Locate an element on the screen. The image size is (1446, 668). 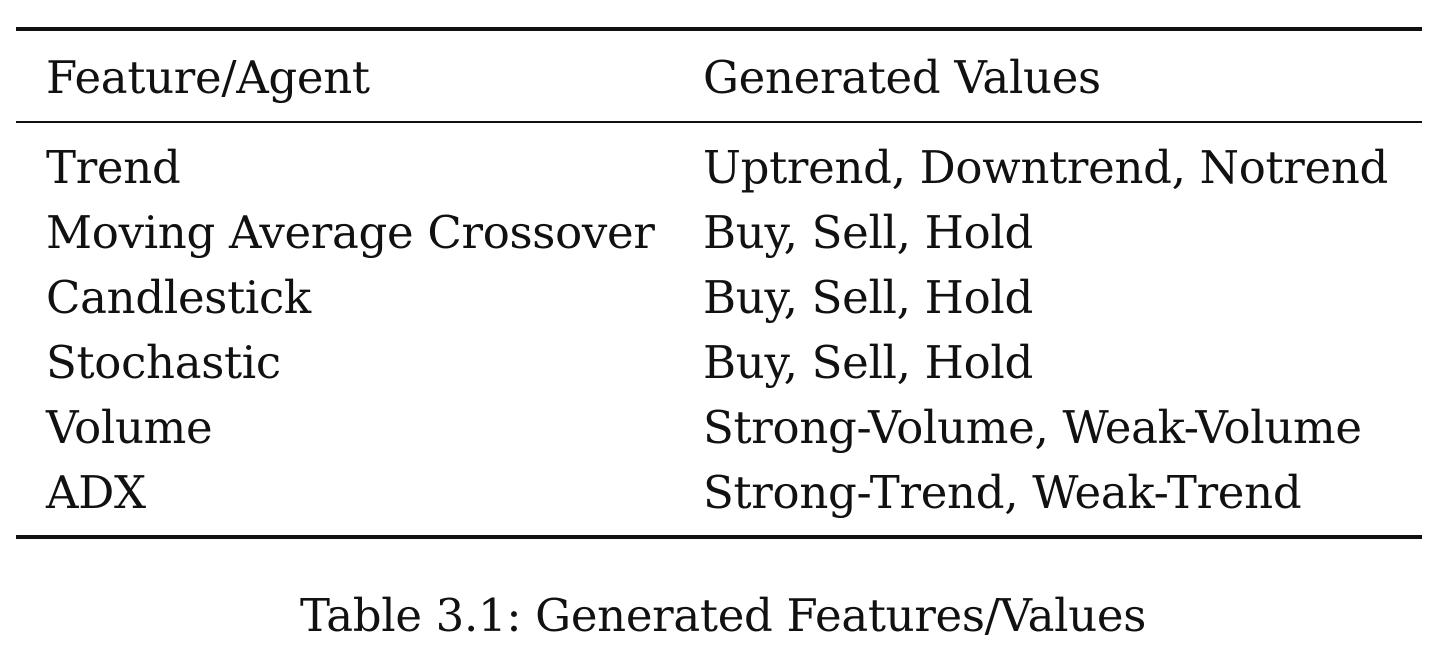
table-cell-values: Strong-Volume, Weak-Volume is located at coordinates (1032, 427).